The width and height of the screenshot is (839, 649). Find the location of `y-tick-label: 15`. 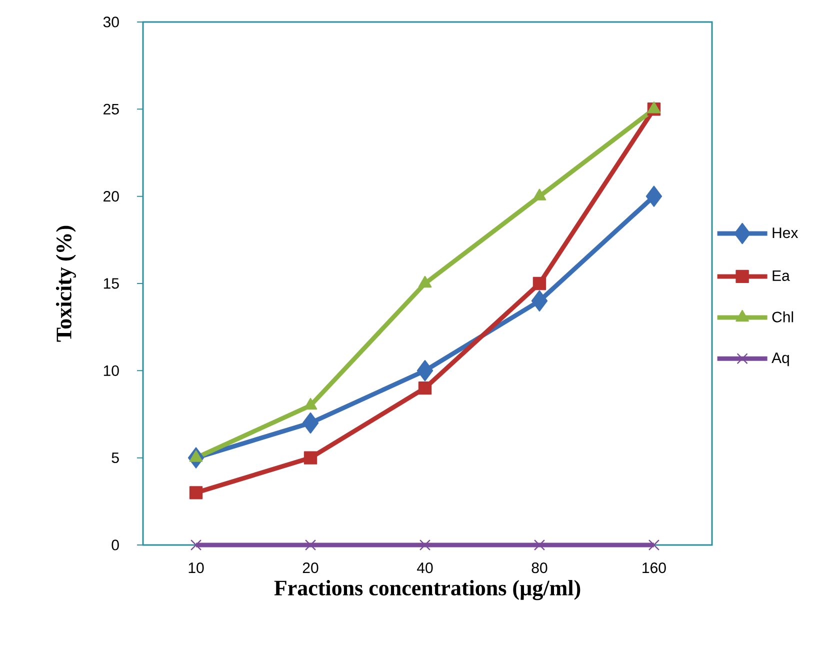

y-tick-label: 15 is located at coordinates (111, 283).